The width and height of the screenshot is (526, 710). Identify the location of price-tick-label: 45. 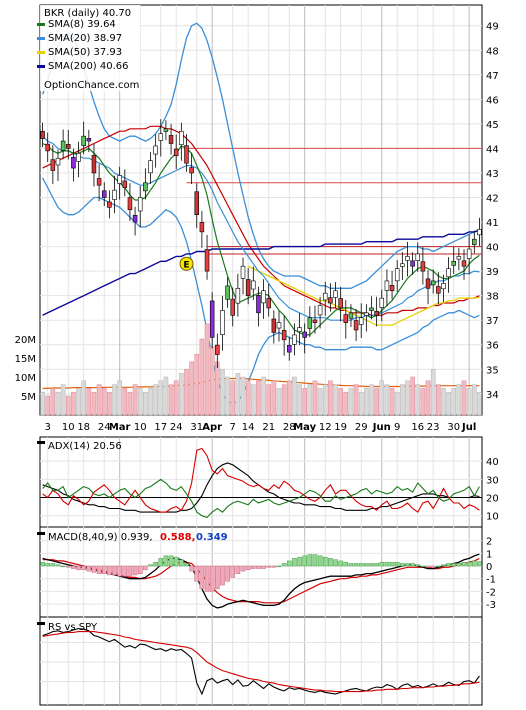
(492, 125).